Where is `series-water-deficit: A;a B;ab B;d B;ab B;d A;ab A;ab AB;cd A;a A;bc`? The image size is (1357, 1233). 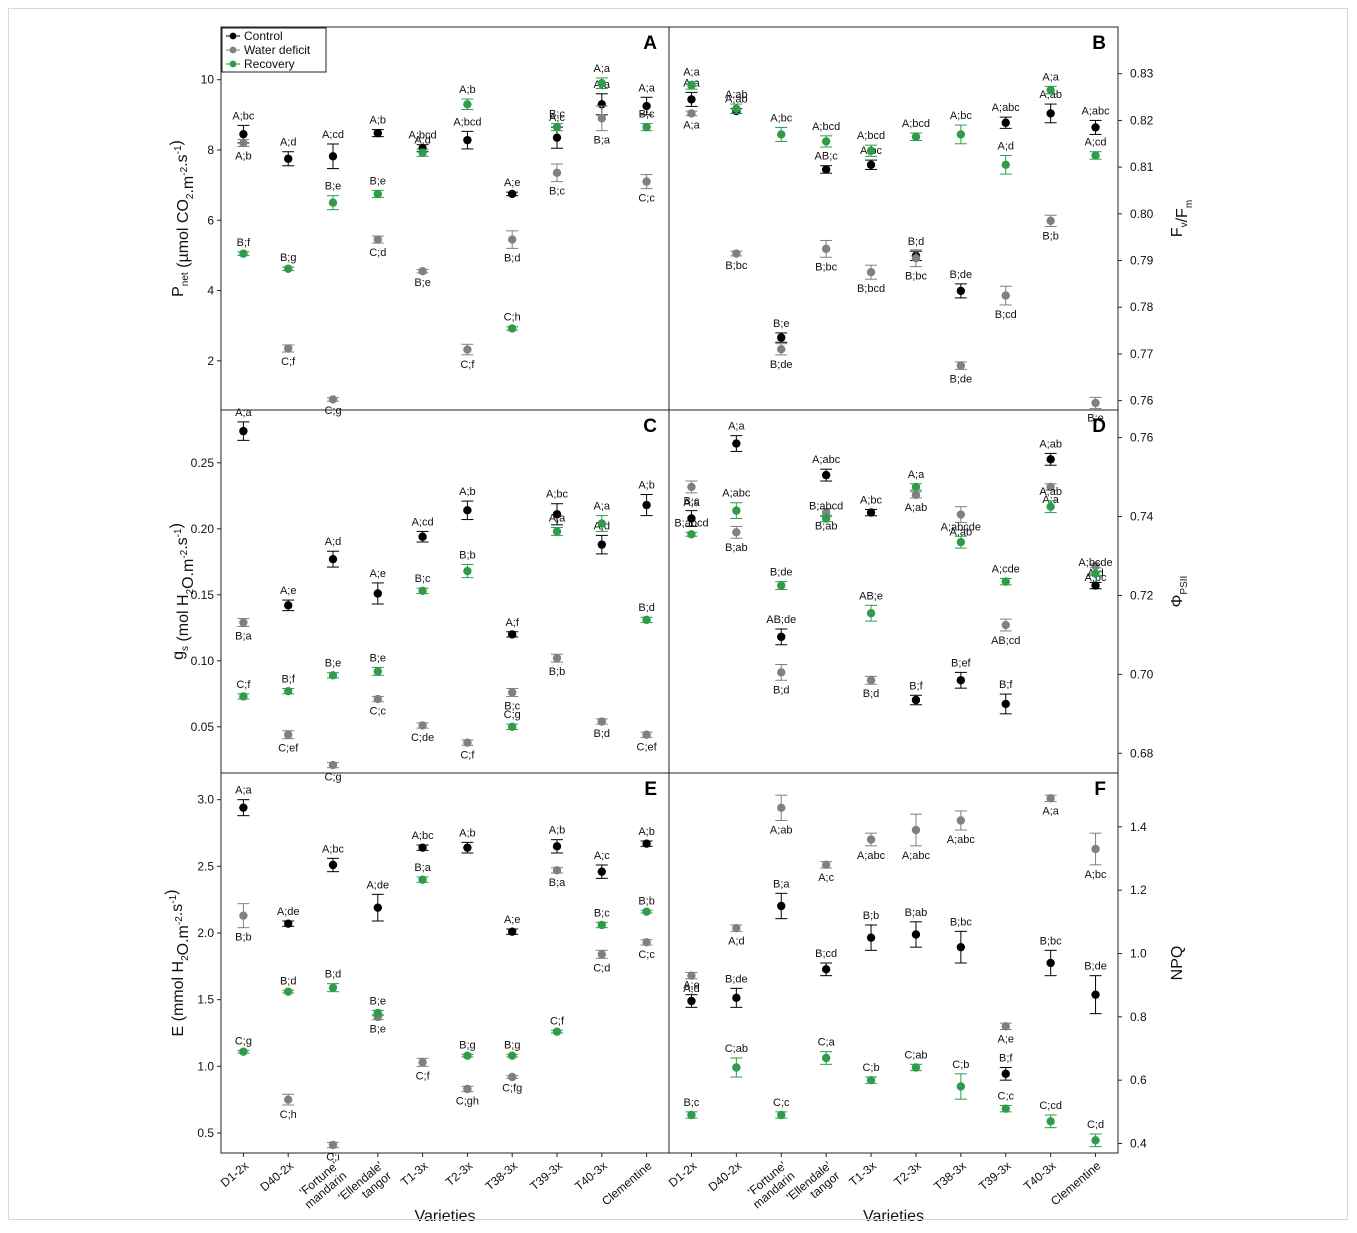
series-water-deficit: A;a B;ab B;d B;ab B;d A;ab A;ab AB;cd A;a A;bc is located at coordinates (895, 590).